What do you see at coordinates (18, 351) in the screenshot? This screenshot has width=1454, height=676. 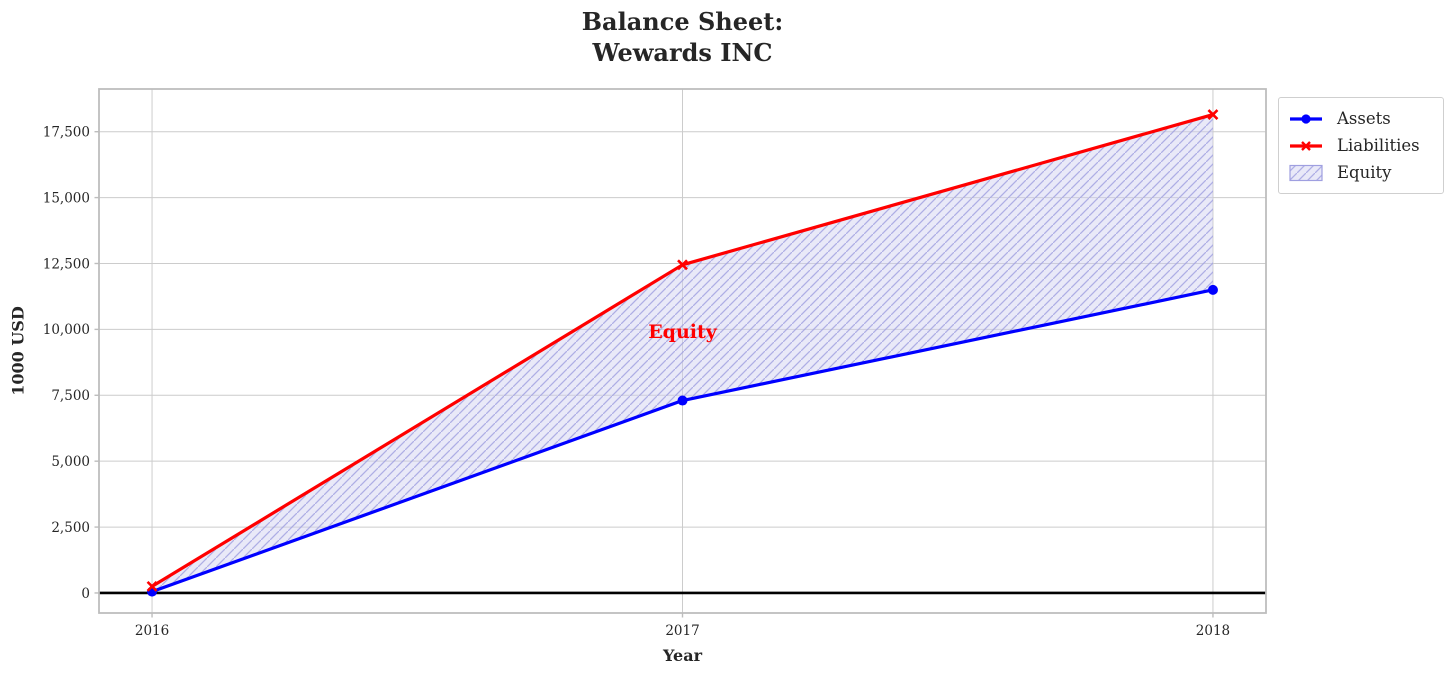 I see `y-axis-label: 1000 USD` at bounding box center [18, 351].